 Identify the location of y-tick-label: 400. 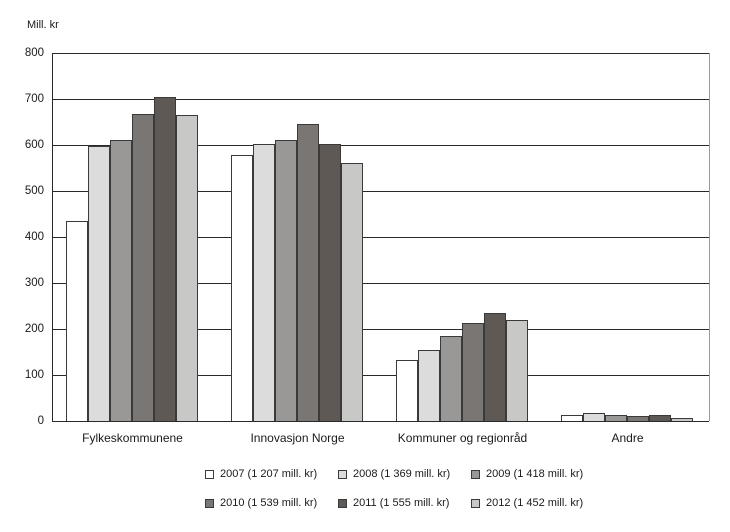
(34, 237).